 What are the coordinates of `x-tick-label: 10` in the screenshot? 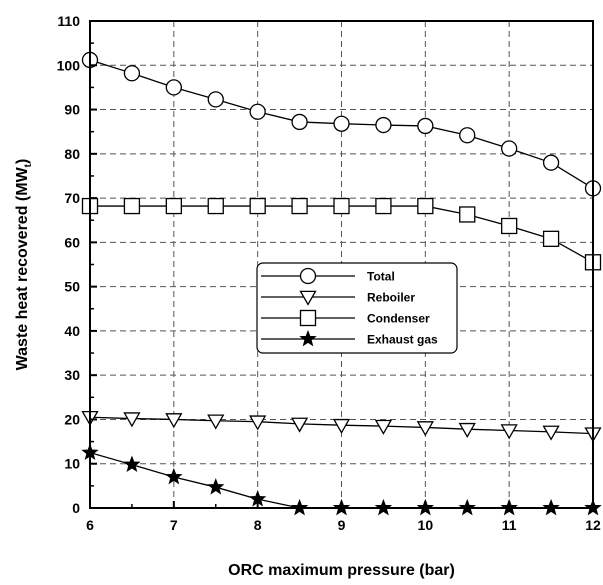 It's located at (426, 525).